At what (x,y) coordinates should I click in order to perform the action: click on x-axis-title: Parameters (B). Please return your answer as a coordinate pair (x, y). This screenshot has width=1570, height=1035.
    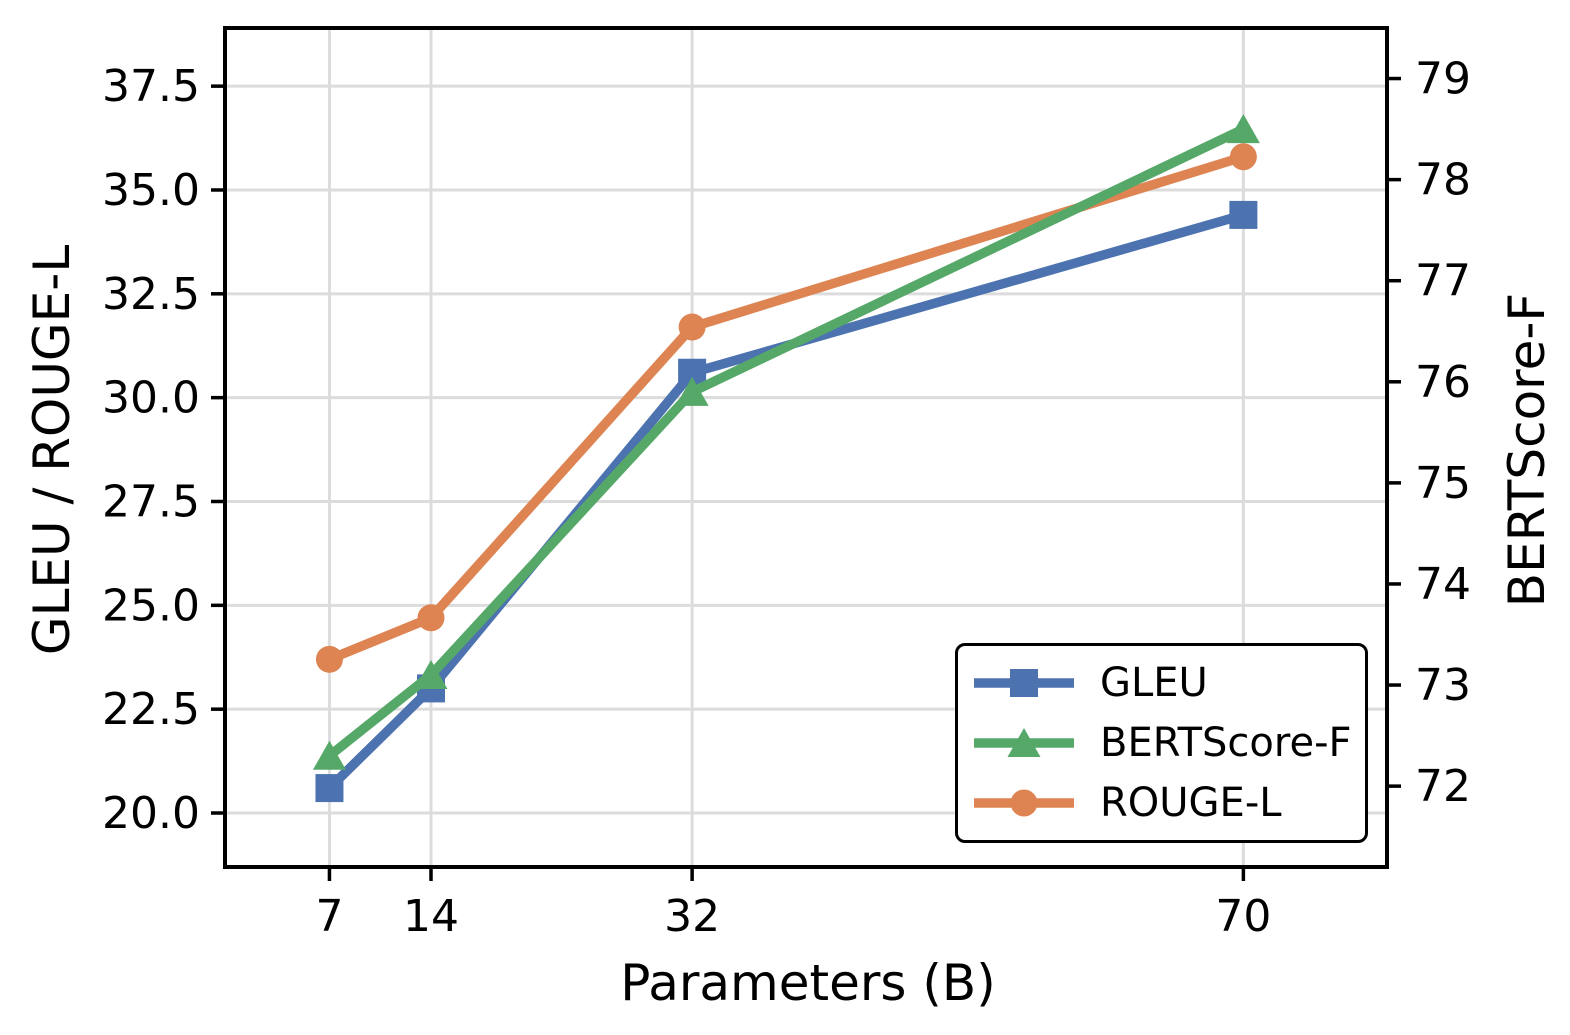
    Looking at the image, I should click on (808, 983).